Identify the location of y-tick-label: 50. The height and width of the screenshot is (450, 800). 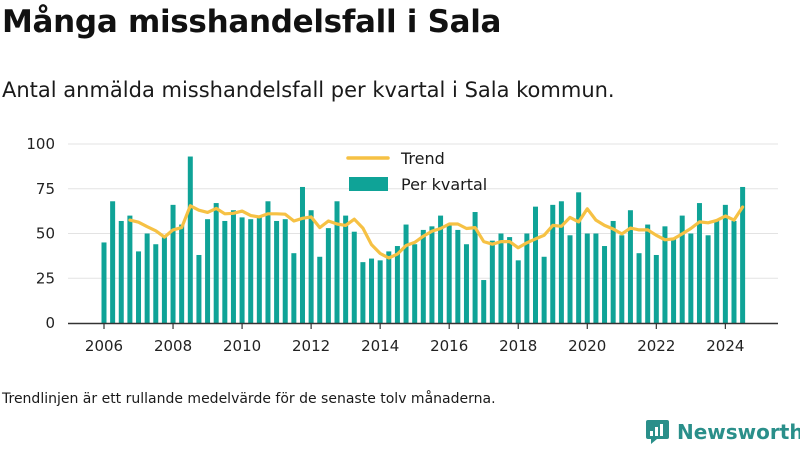
(45, 234).